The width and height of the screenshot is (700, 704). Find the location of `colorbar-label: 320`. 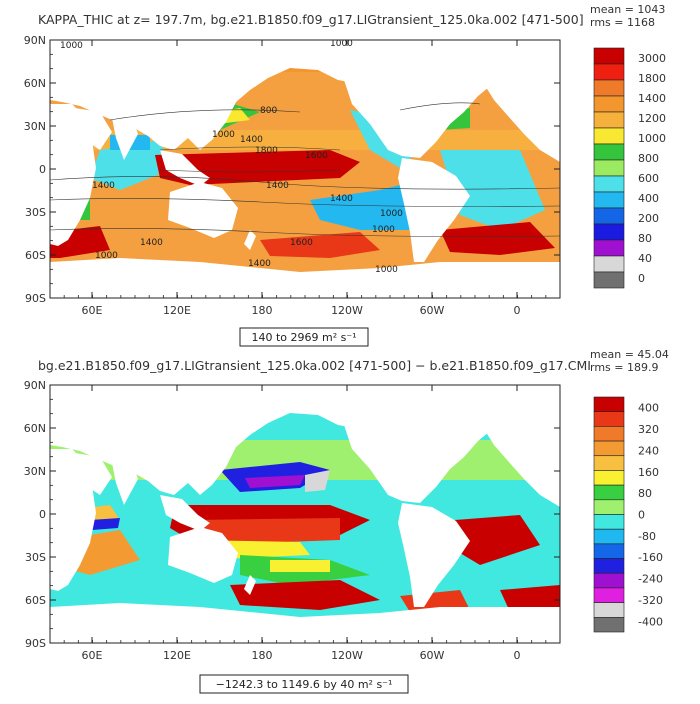

colorbar-label: 320 is located at coordinates (648, 429).